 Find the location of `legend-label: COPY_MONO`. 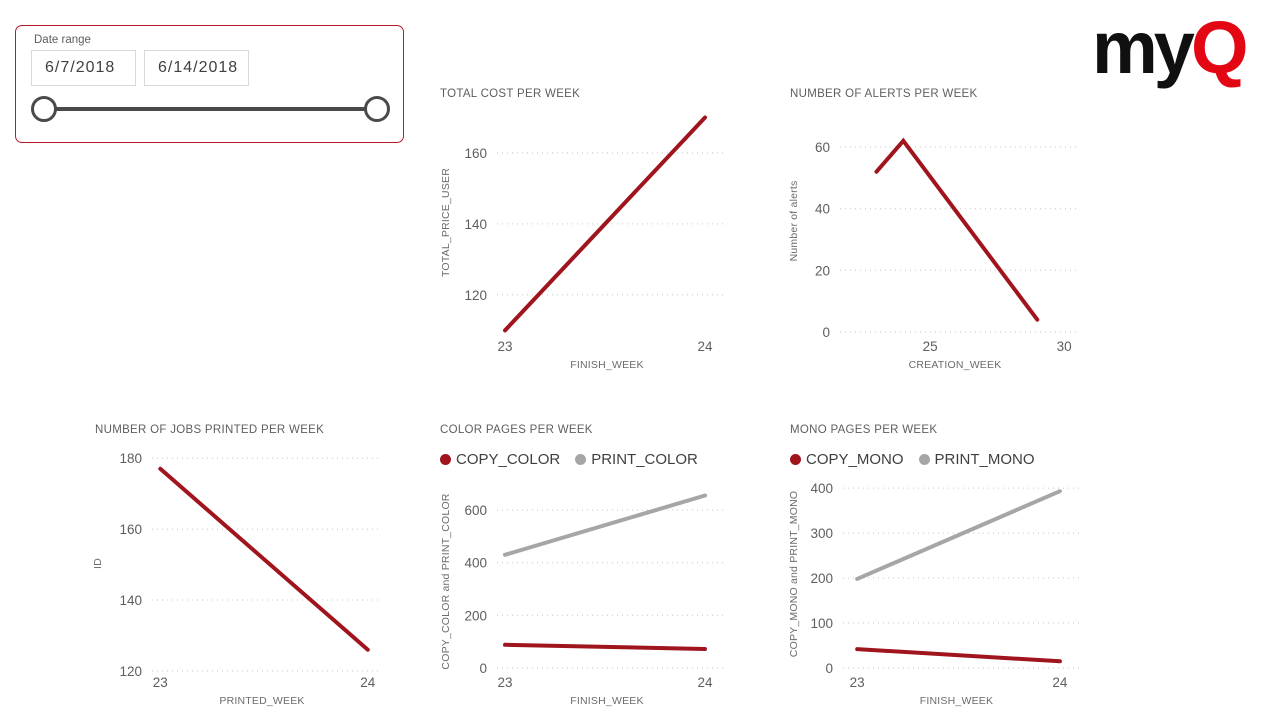

legend-label: COPY_MONO is located at coordinates (855, 459).